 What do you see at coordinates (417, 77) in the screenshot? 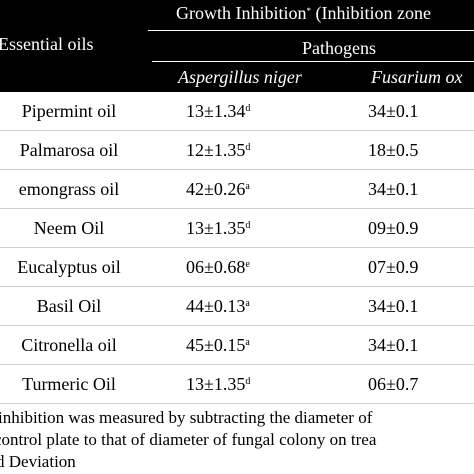
I see `header-species-fusarium: Fusarium ox` at bounding box center [417, 77].